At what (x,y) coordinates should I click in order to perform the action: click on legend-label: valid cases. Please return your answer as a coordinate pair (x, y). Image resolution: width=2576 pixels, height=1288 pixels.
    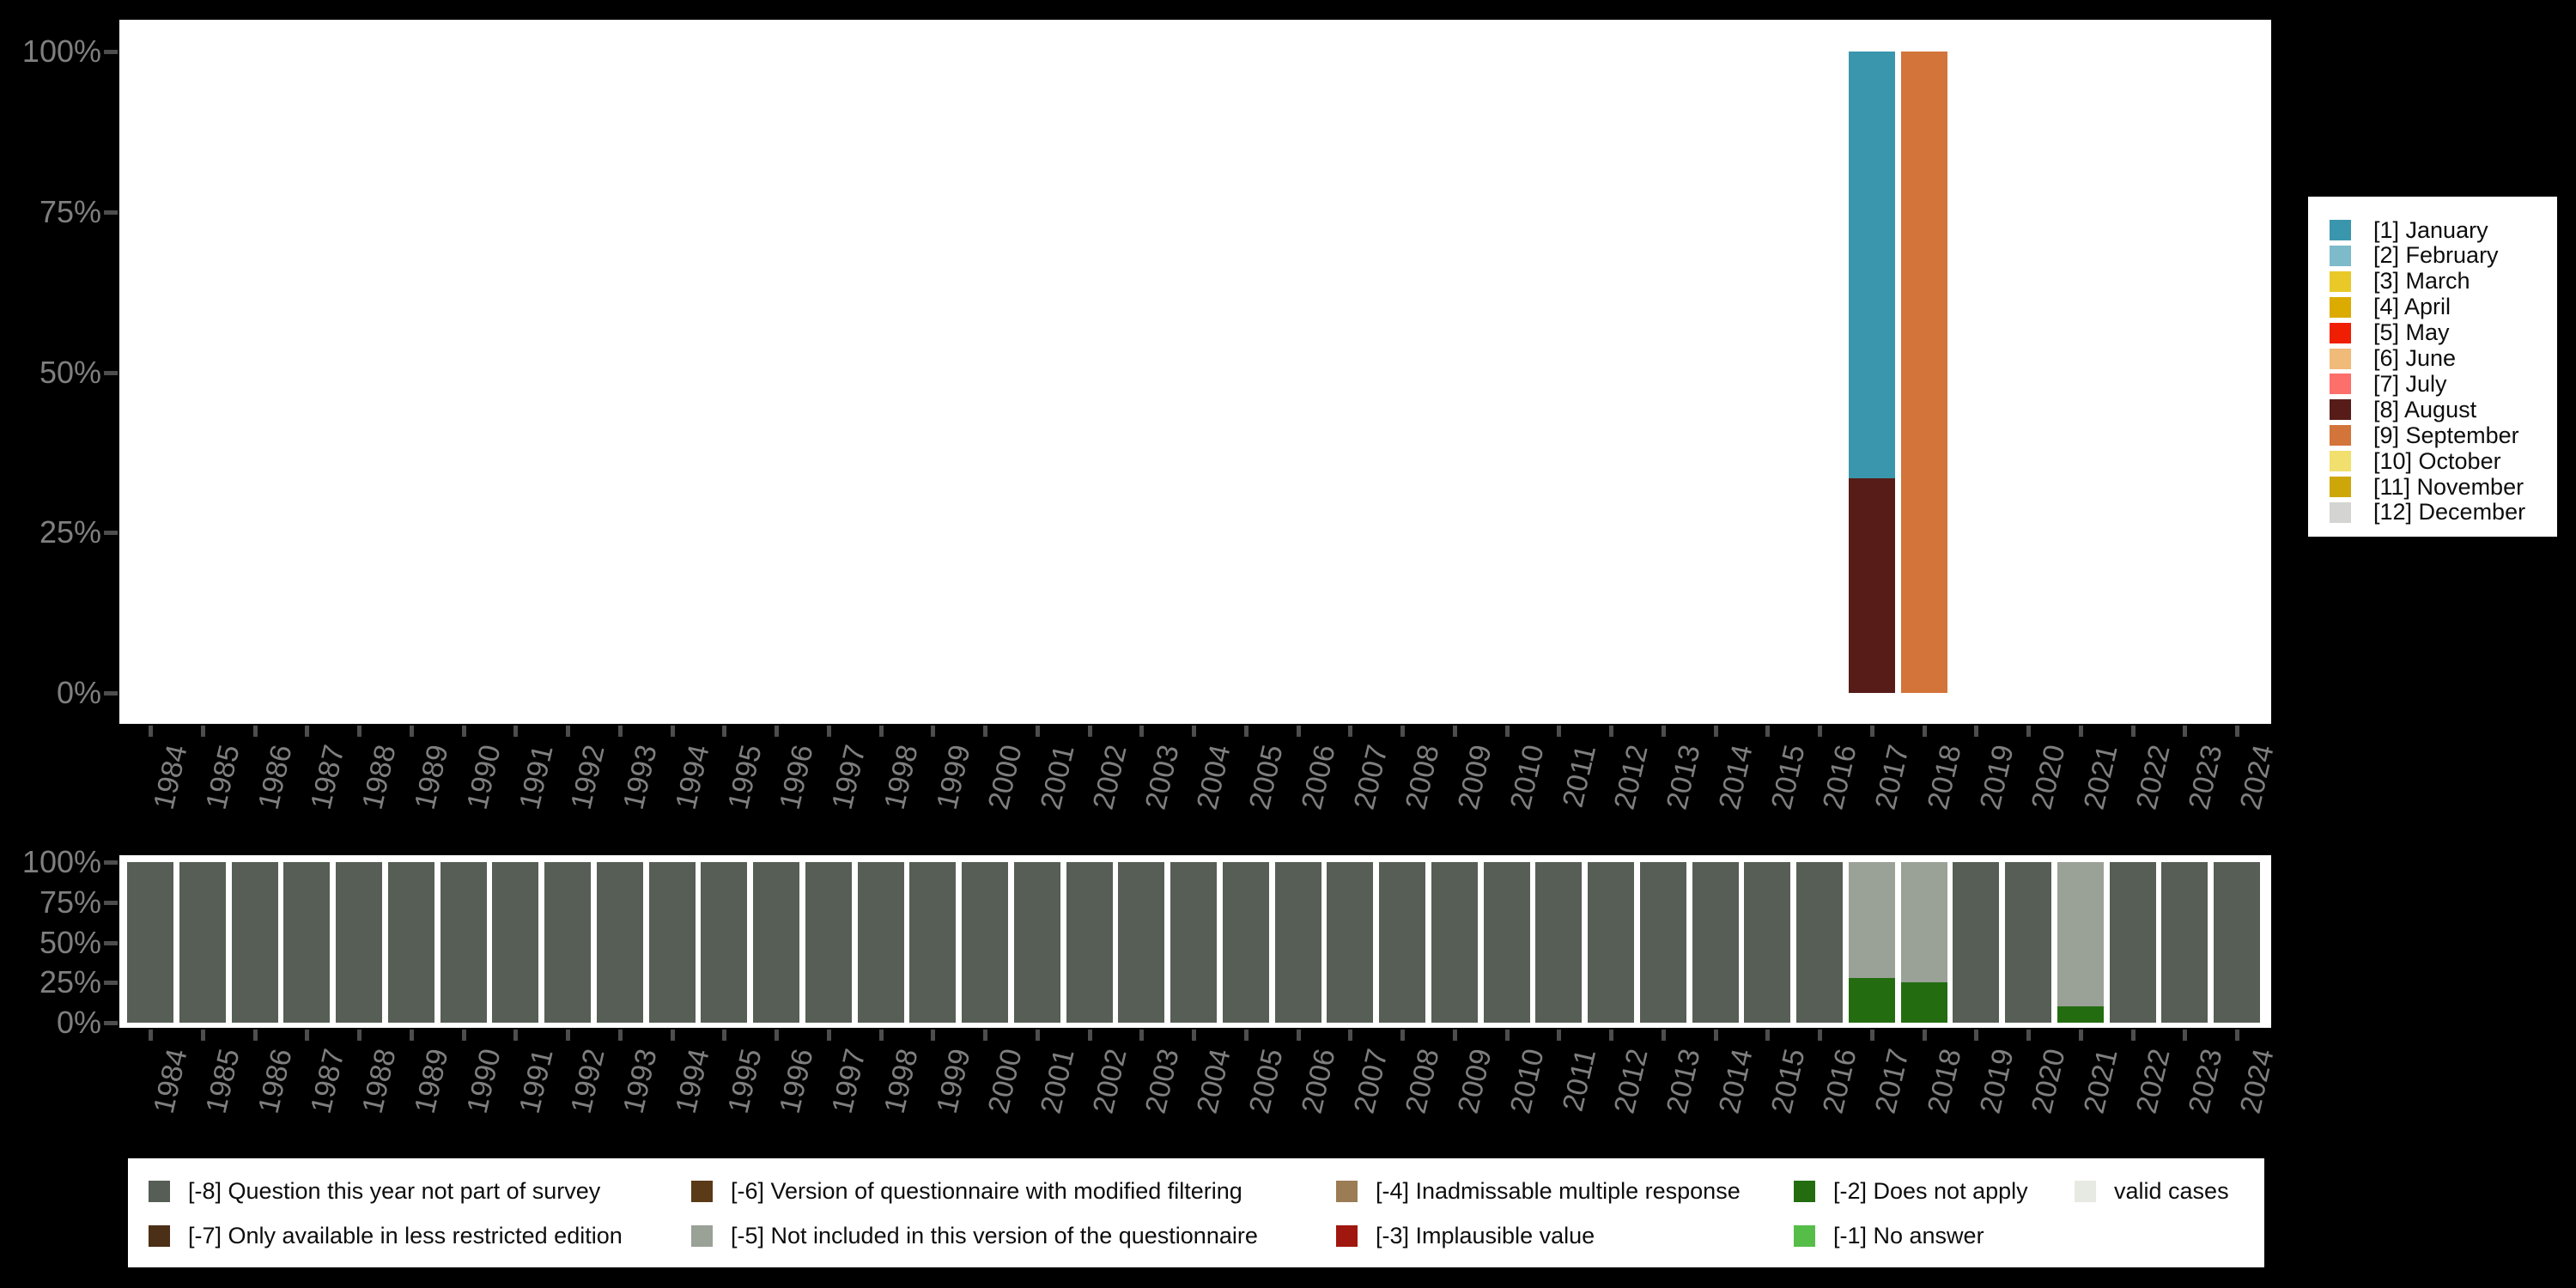
    Looking at the image, I should click on (2171, 1191).